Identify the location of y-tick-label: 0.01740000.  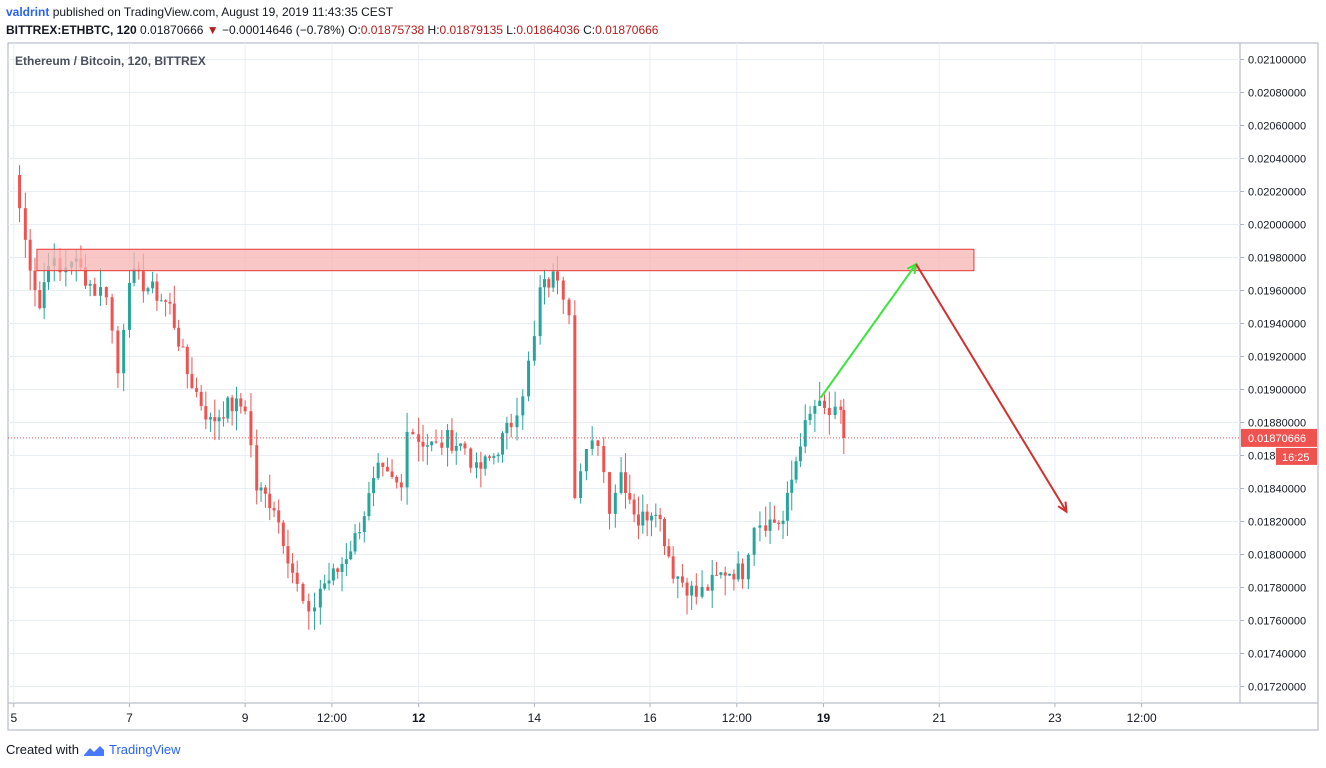
(1277, 655).